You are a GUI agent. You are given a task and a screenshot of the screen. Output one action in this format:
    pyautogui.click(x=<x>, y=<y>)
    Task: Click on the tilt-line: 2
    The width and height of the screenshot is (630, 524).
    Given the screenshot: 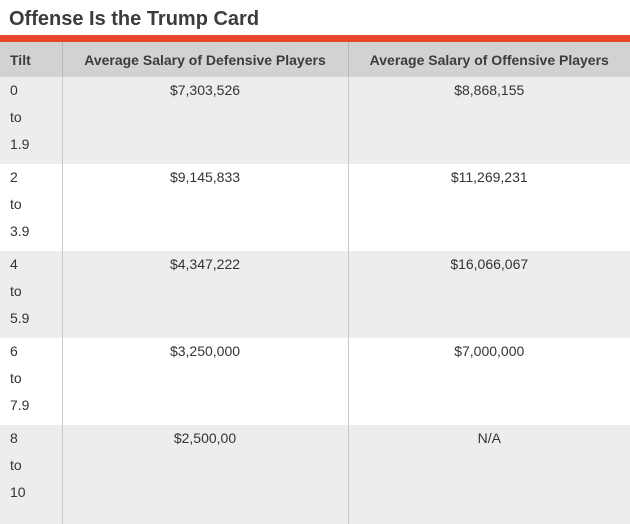 What is the action you would take?
    pyautogui.click(x=14, y=177)
    